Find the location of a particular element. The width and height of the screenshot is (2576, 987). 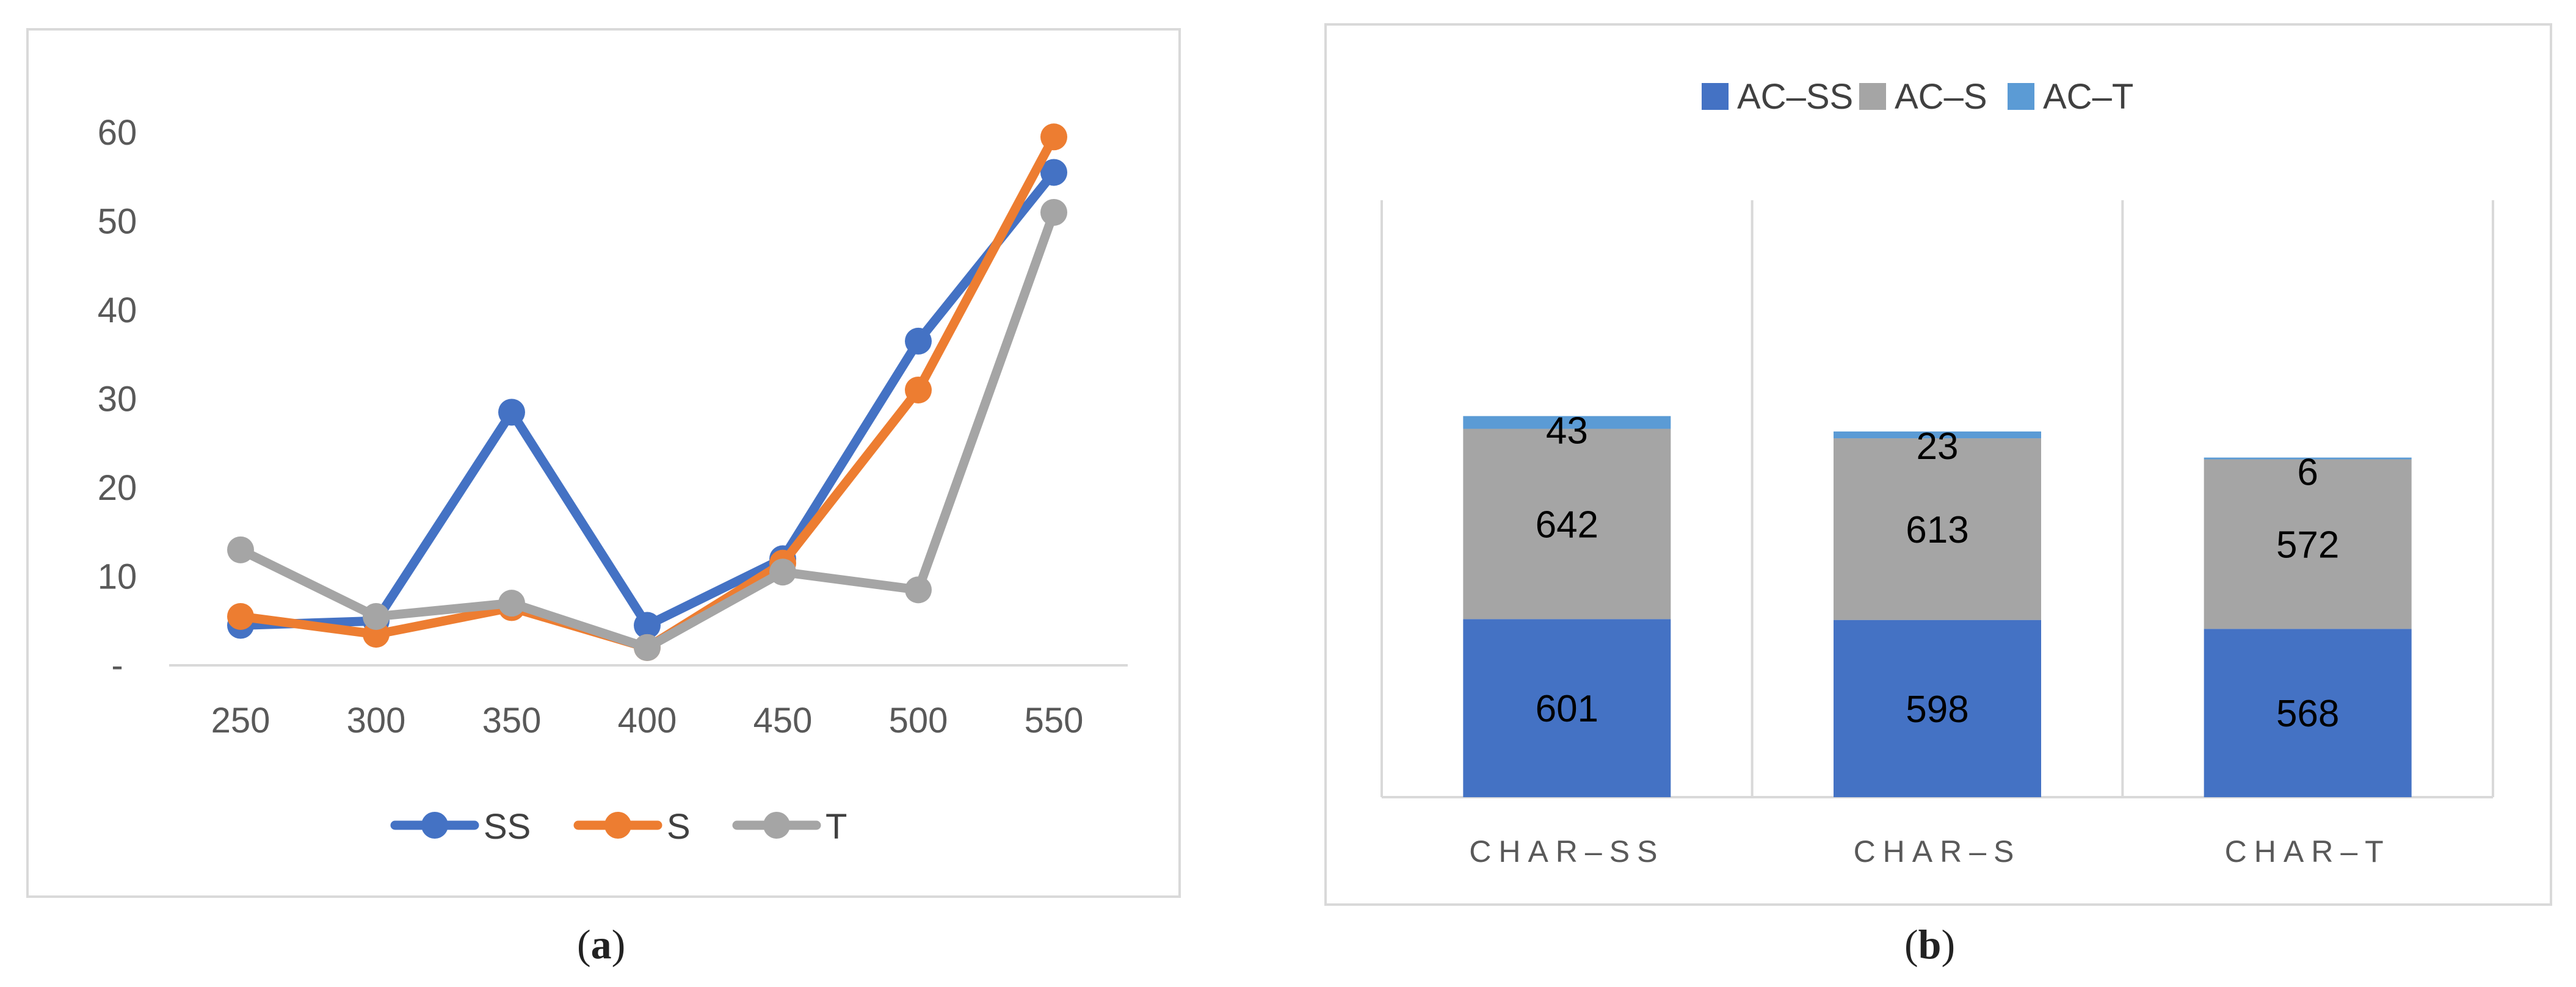

category-label: CHAR–T is located at coordinates (2308, 851).